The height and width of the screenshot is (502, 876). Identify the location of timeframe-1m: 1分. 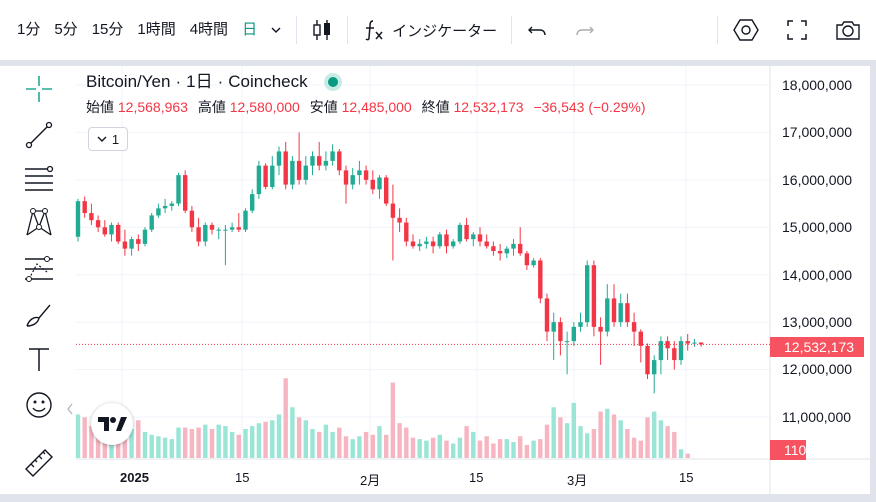
(29, 29).